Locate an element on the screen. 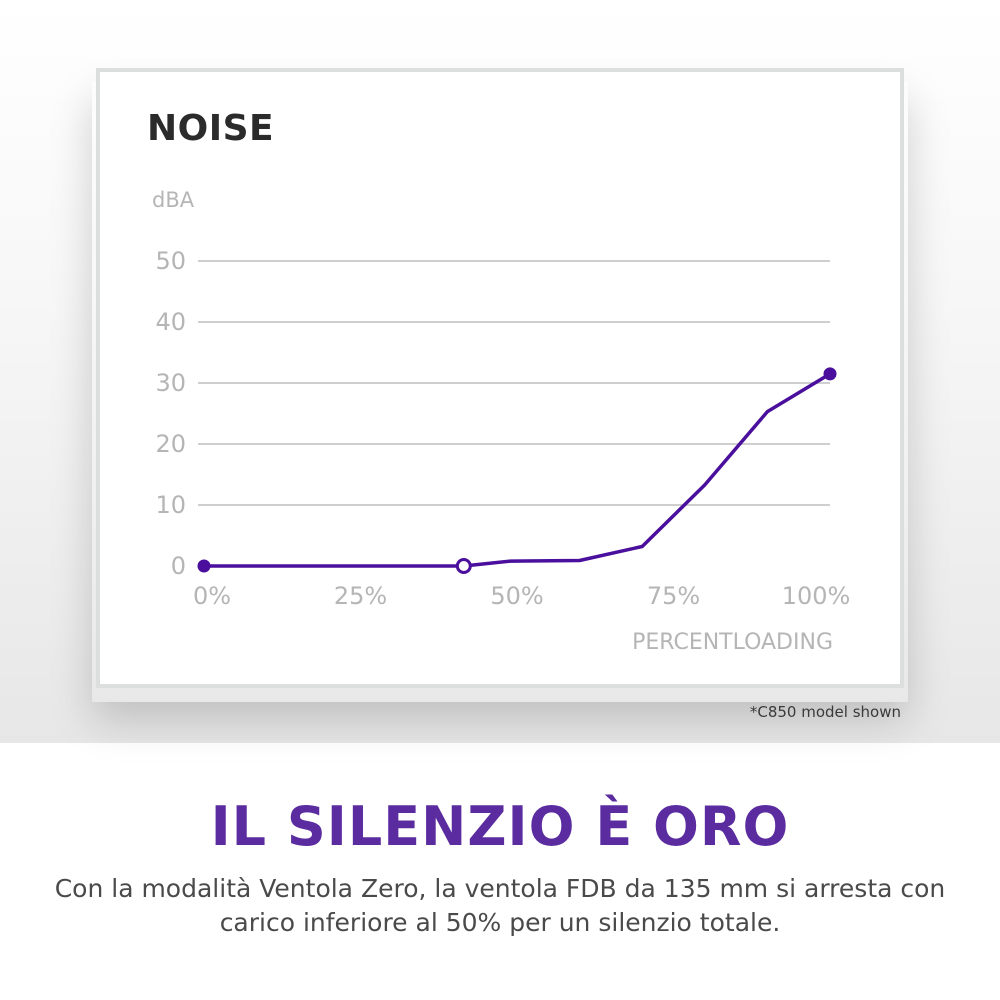 The width and height of the screenshot is (1000, 1000). y-tick-label-30: 30 is located at coordinates (170, 383).